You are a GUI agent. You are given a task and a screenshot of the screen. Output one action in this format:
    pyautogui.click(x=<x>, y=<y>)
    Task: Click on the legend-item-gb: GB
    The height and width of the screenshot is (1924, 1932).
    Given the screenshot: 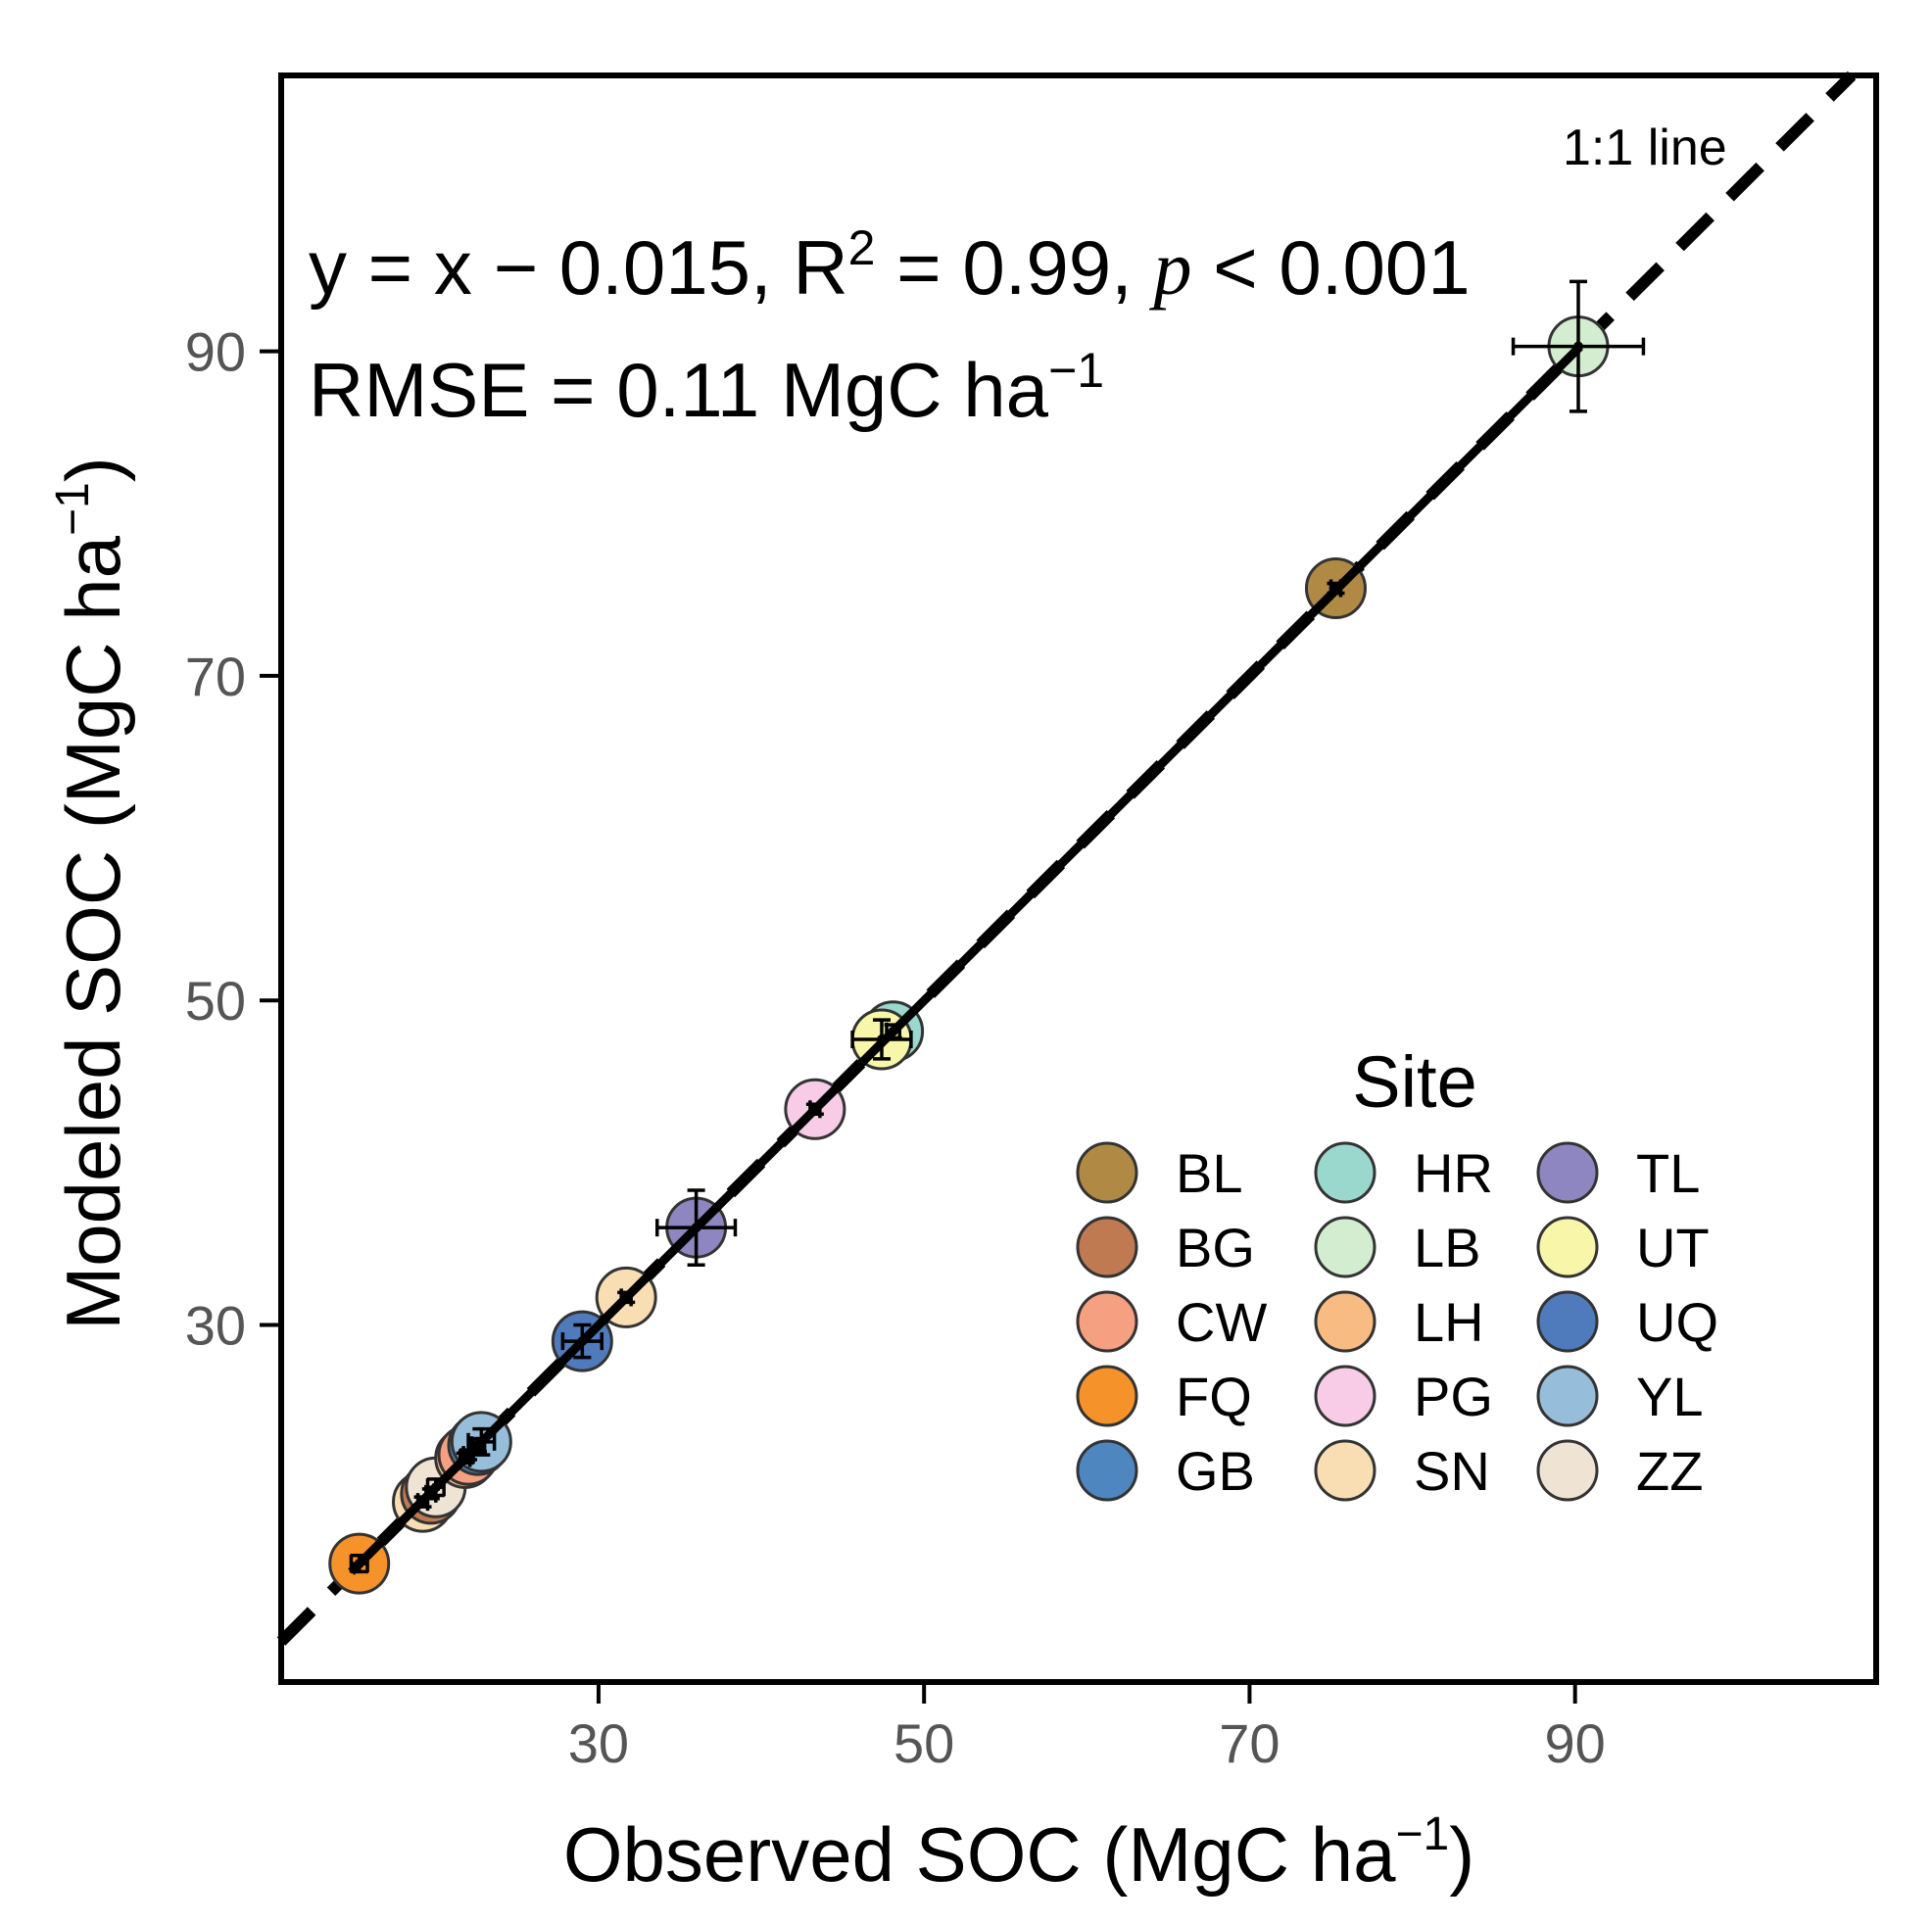 What is the action you would take?
    pyautogui.click(x=1165, y=1470)
    